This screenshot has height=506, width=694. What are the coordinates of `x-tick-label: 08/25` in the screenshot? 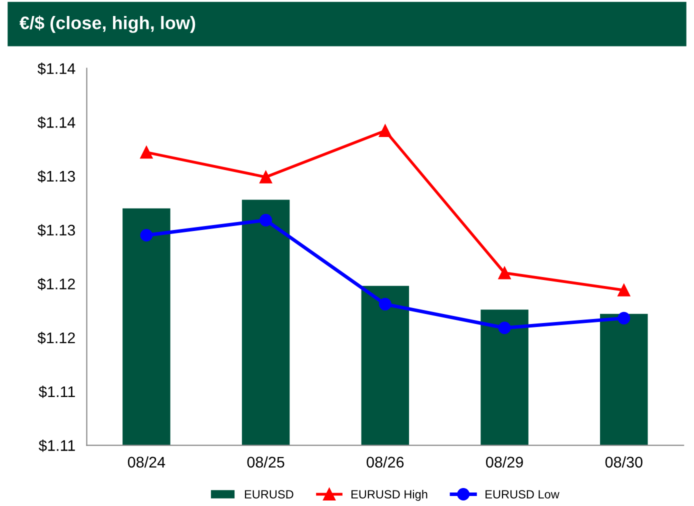 It's located at (265, 462).